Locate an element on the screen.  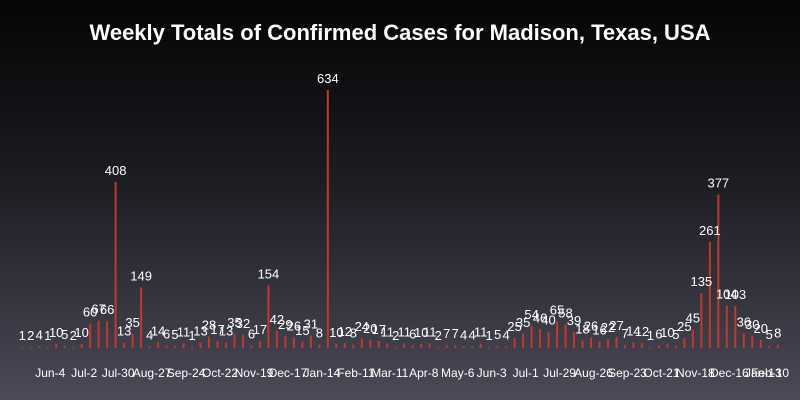
bar-value-label: 28 is located at coordinates (209, 325).